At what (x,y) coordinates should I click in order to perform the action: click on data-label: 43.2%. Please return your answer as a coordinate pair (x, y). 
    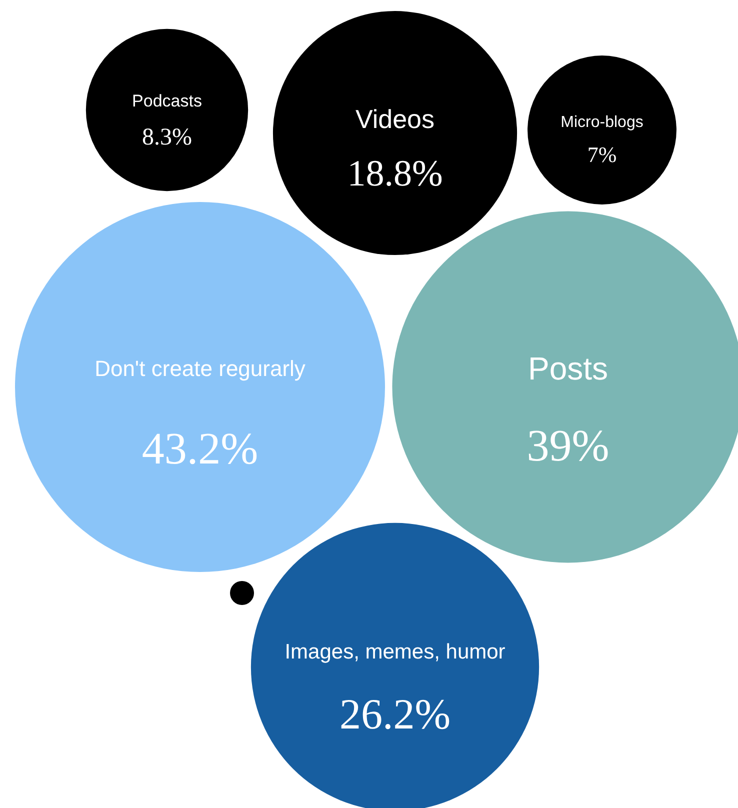
    Looking at the image, I should click on (200, 449).